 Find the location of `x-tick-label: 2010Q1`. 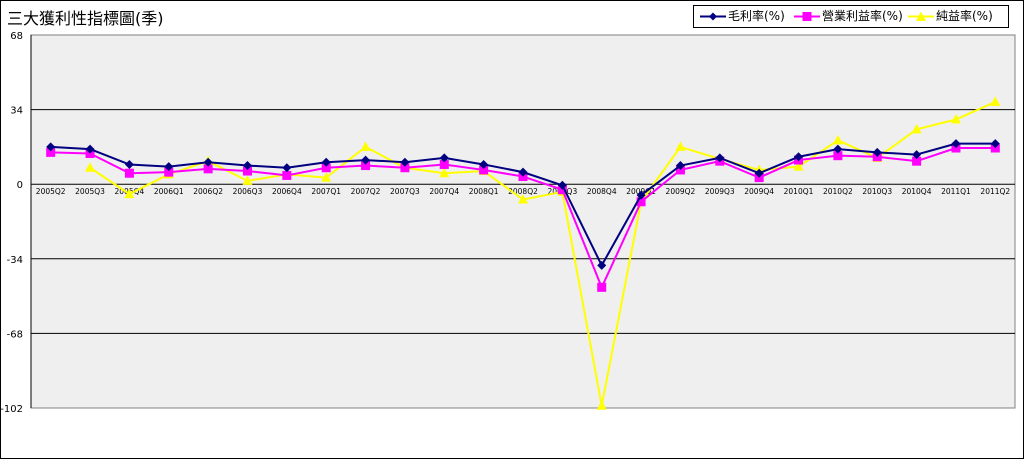

x-tick-label: 2010Q1 is located at coordinates (799, 191).